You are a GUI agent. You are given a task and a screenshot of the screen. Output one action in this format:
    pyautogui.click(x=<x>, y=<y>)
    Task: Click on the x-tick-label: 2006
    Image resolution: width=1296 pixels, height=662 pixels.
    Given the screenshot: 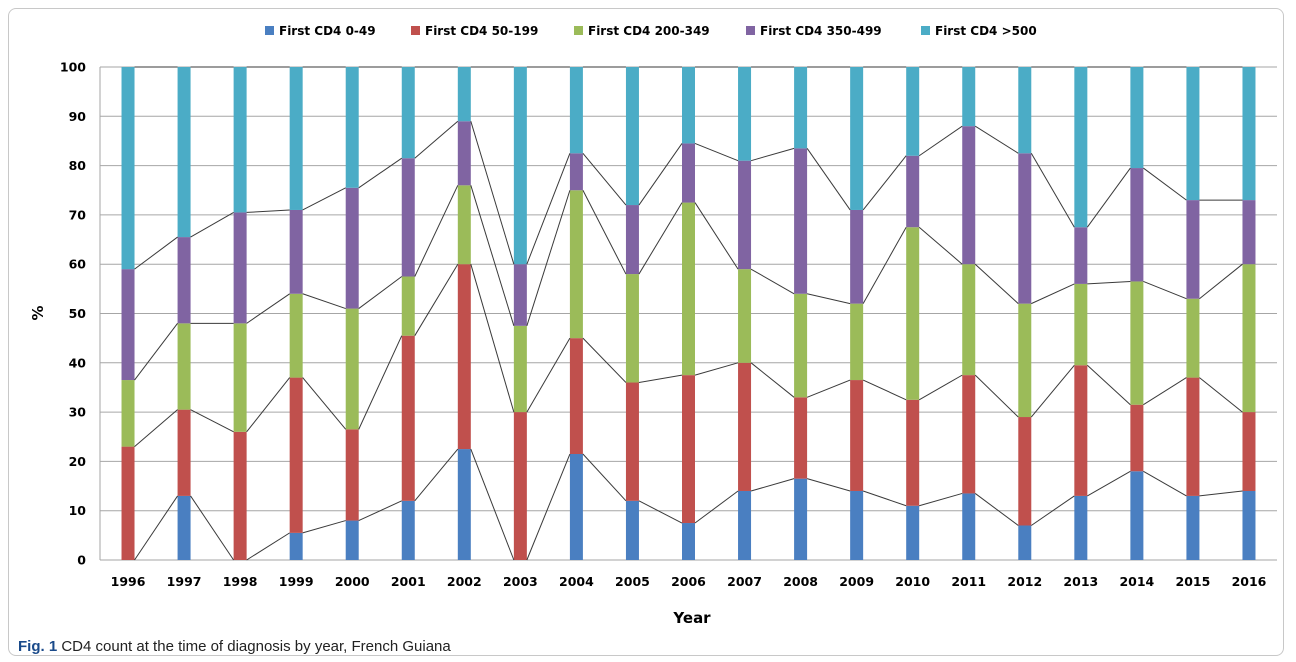 What is the action you would take?
    pyautogui.click(x=688, y=581)
    